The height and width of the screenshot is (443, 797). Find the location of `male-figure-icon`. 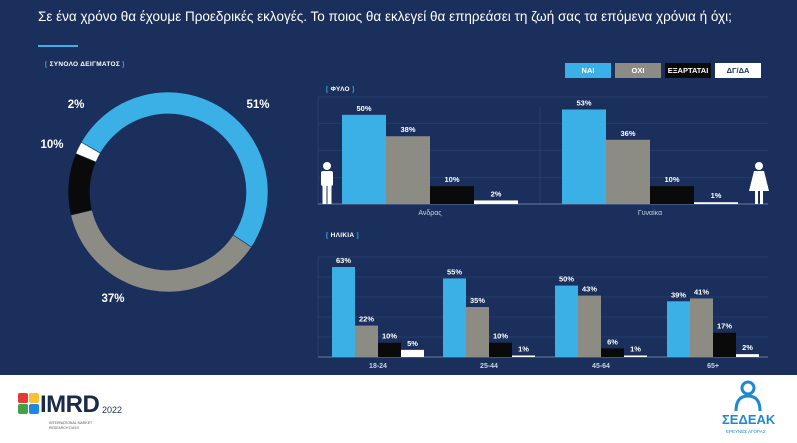

male-figure-icon is located at coordinates (327, 183).